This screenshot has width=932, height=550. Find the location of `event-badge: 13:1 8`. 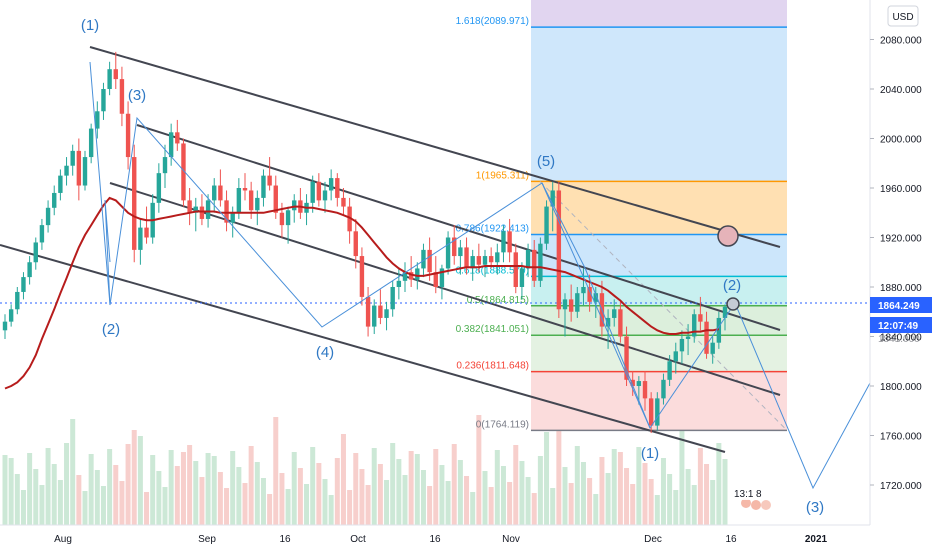

event-badge: 13:1 8 is located at coordinates (750, 498).